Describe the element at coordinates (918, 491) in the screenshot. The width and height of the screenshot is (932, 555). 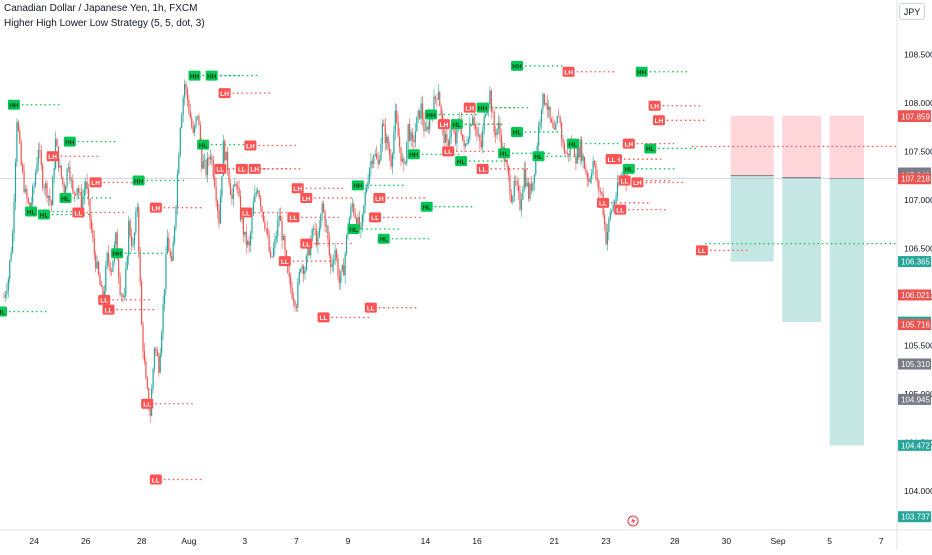
I see `y-tick-label: 104.000` at that location.